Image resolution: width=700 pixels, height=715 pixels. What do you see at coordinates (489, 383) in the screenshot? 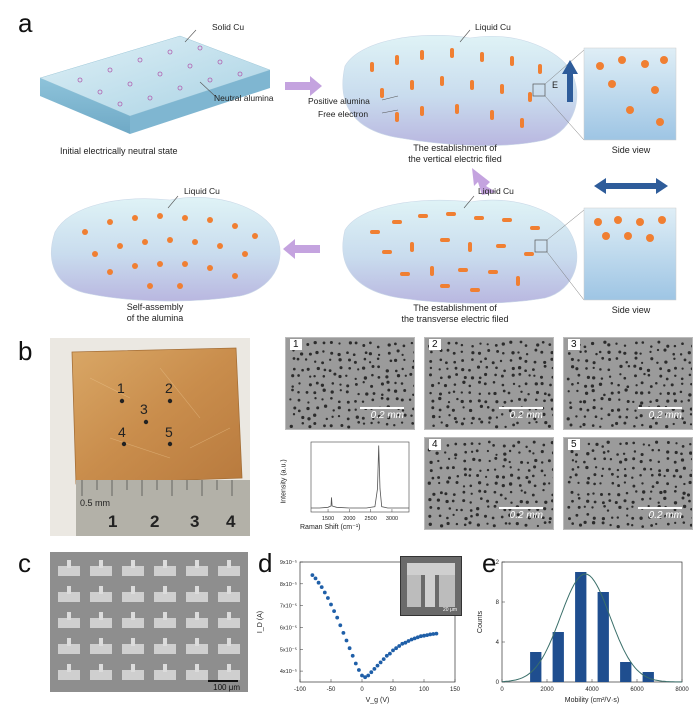
I see `sem-image-2: 2 0.2 mm` at bounding box center [489, 383].